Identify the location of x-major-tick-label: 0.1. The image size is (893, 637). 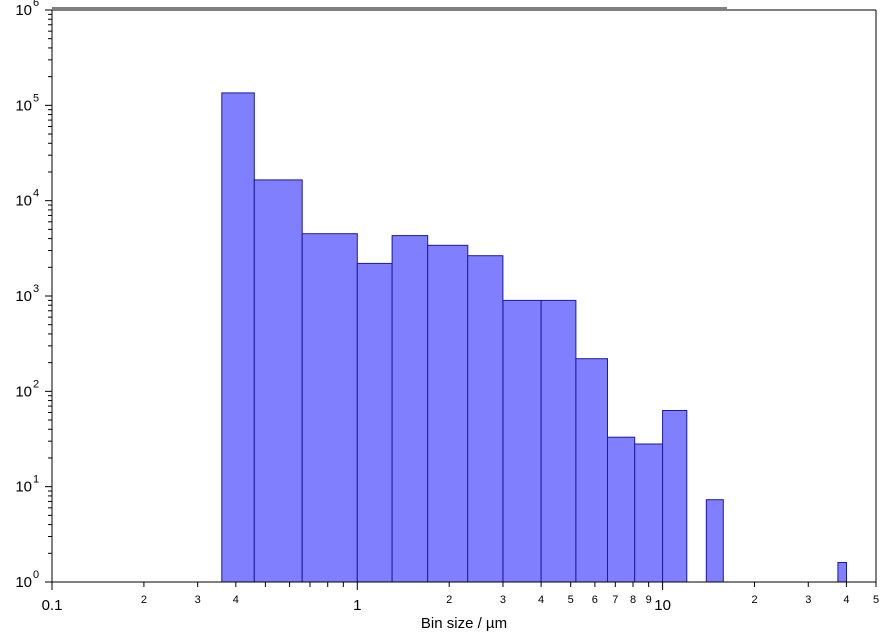
(52, 605).